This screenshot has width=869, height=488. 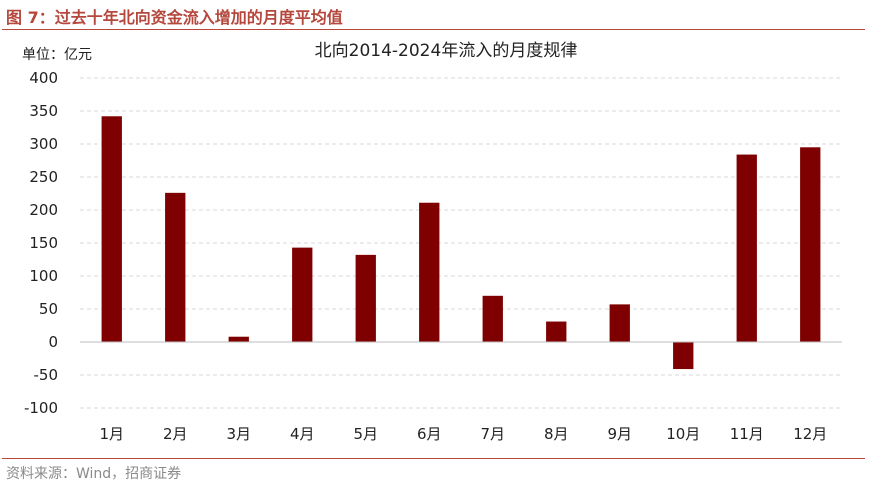 What do you see at coordinates (94, 474) in the screenshot?
I see `source-note: 资料来源：Wind，招商证券` at bounding box center [94, 474].